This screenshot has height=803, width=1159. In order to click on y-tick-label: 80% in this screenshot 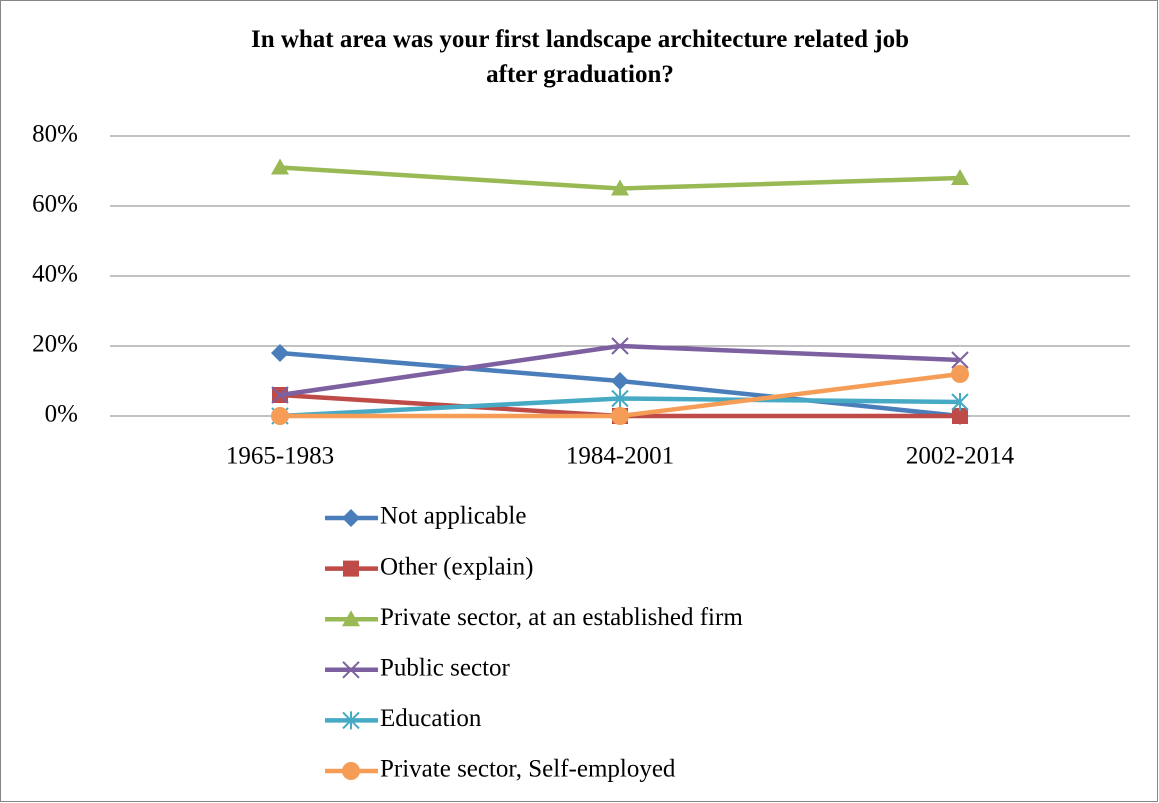, I will do `click(55, 134)`.